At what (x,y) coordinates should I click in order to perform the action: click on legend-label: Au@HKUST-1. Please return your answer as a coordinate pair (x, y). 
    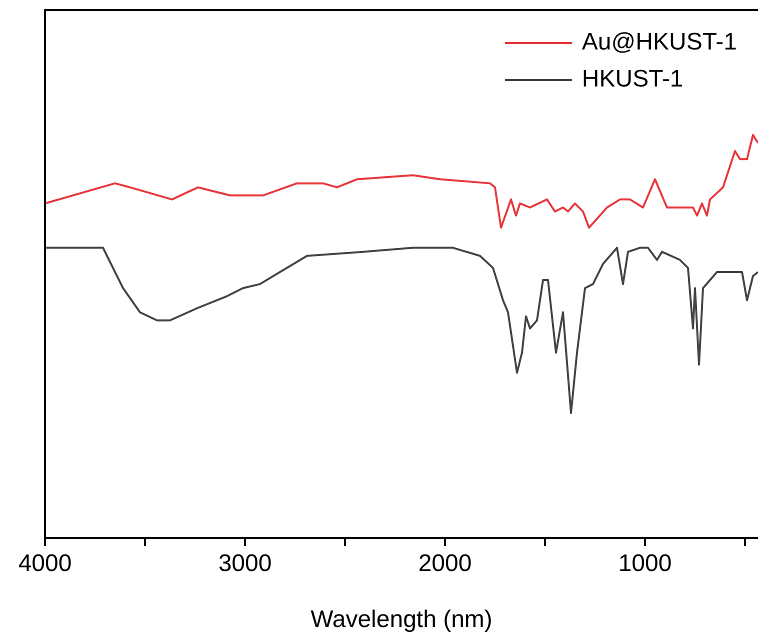
    Looking at the image, I should click on (660, 42).